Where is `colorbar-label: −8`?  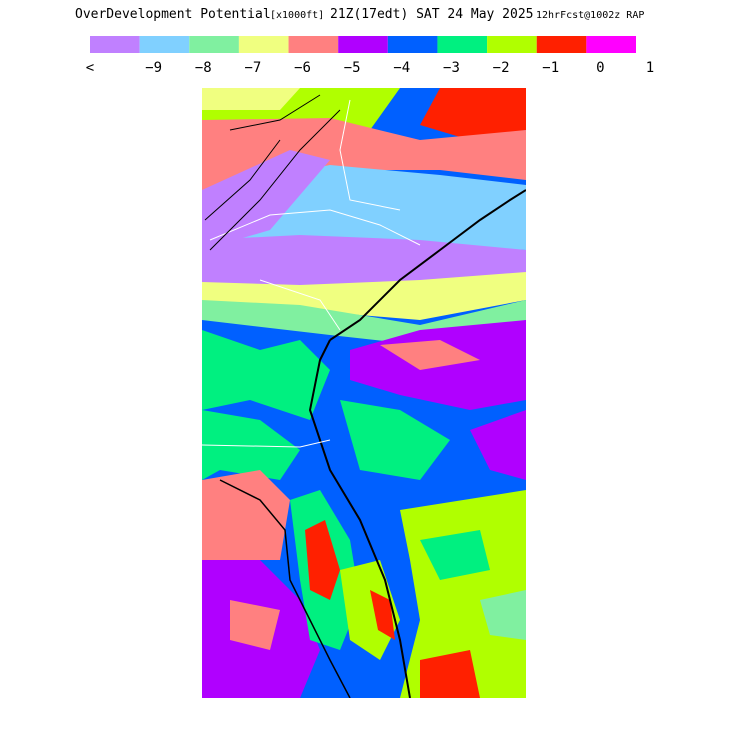
colorbar-label: −8 is located at coordinates (203, 68).